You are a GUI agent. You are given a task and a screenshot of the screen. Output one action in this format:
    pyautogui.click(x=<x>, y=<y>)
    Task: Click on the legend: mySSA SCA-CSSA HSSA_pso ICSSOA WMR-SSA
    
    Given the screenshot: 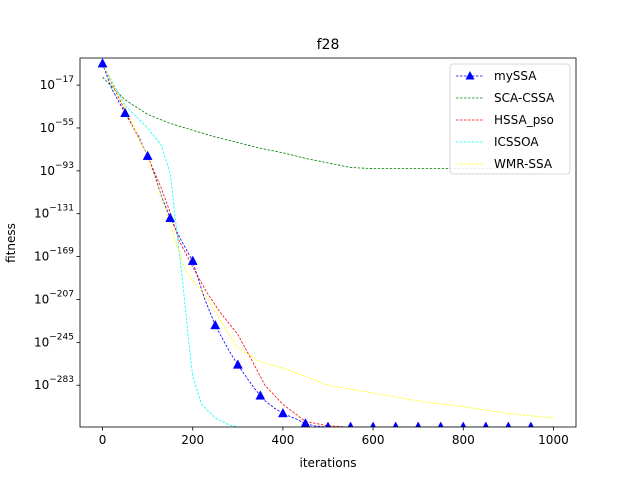 What is the action you would take?
    pyautogui.click(x=510, y=119)
    